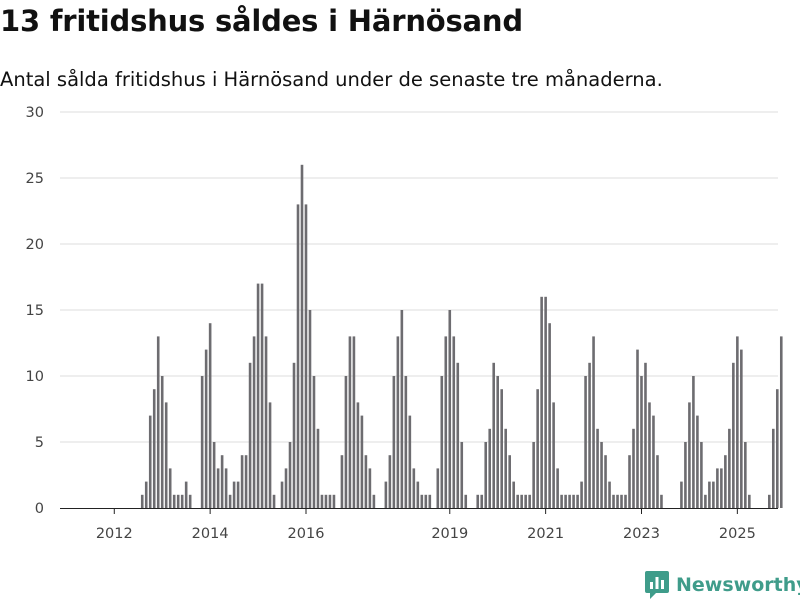  What do you see at coordinates (449, 534) in the screenshot?
I see `x-tick-label: 2019` at bounding box center [449, 534].